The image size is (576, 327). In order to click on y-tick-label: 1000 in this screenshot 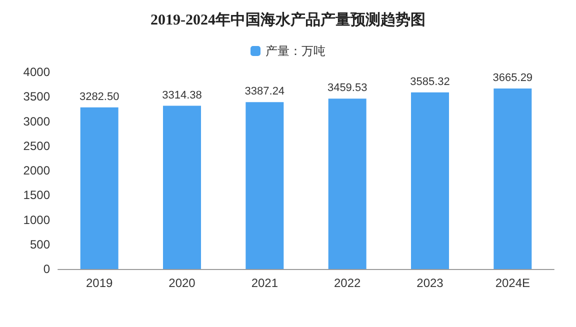, I will do `click(36, 219)`.